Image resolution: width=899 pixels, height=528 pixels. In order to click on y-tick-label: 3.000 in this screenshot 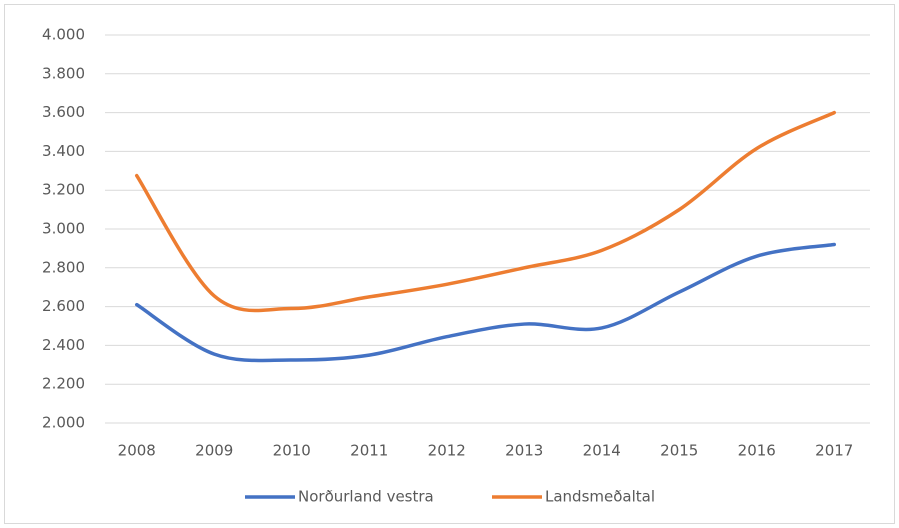, I will do `click(63, 229)`.